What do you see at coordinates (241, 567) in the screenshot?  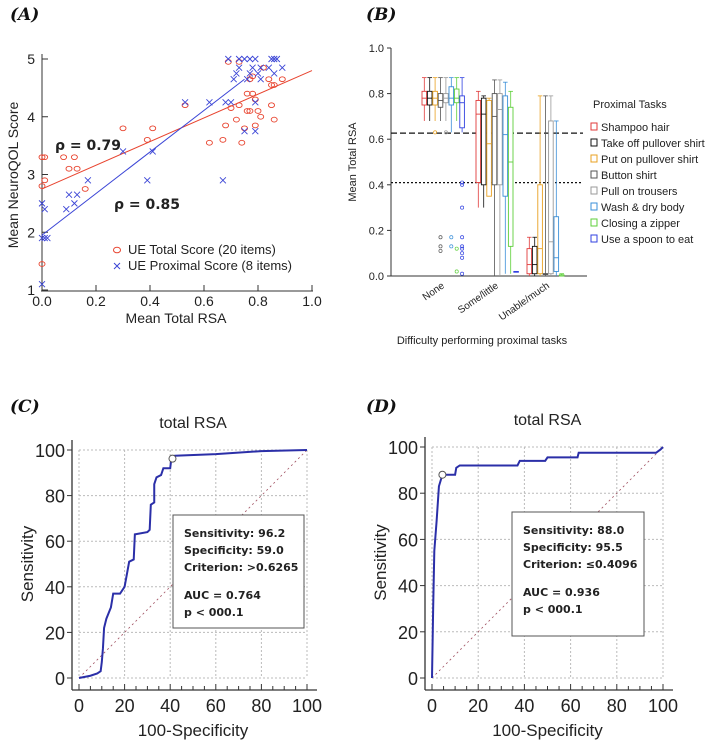 I see `stats-line: Criterion: >0.6265` at bounding box center [241, 567].